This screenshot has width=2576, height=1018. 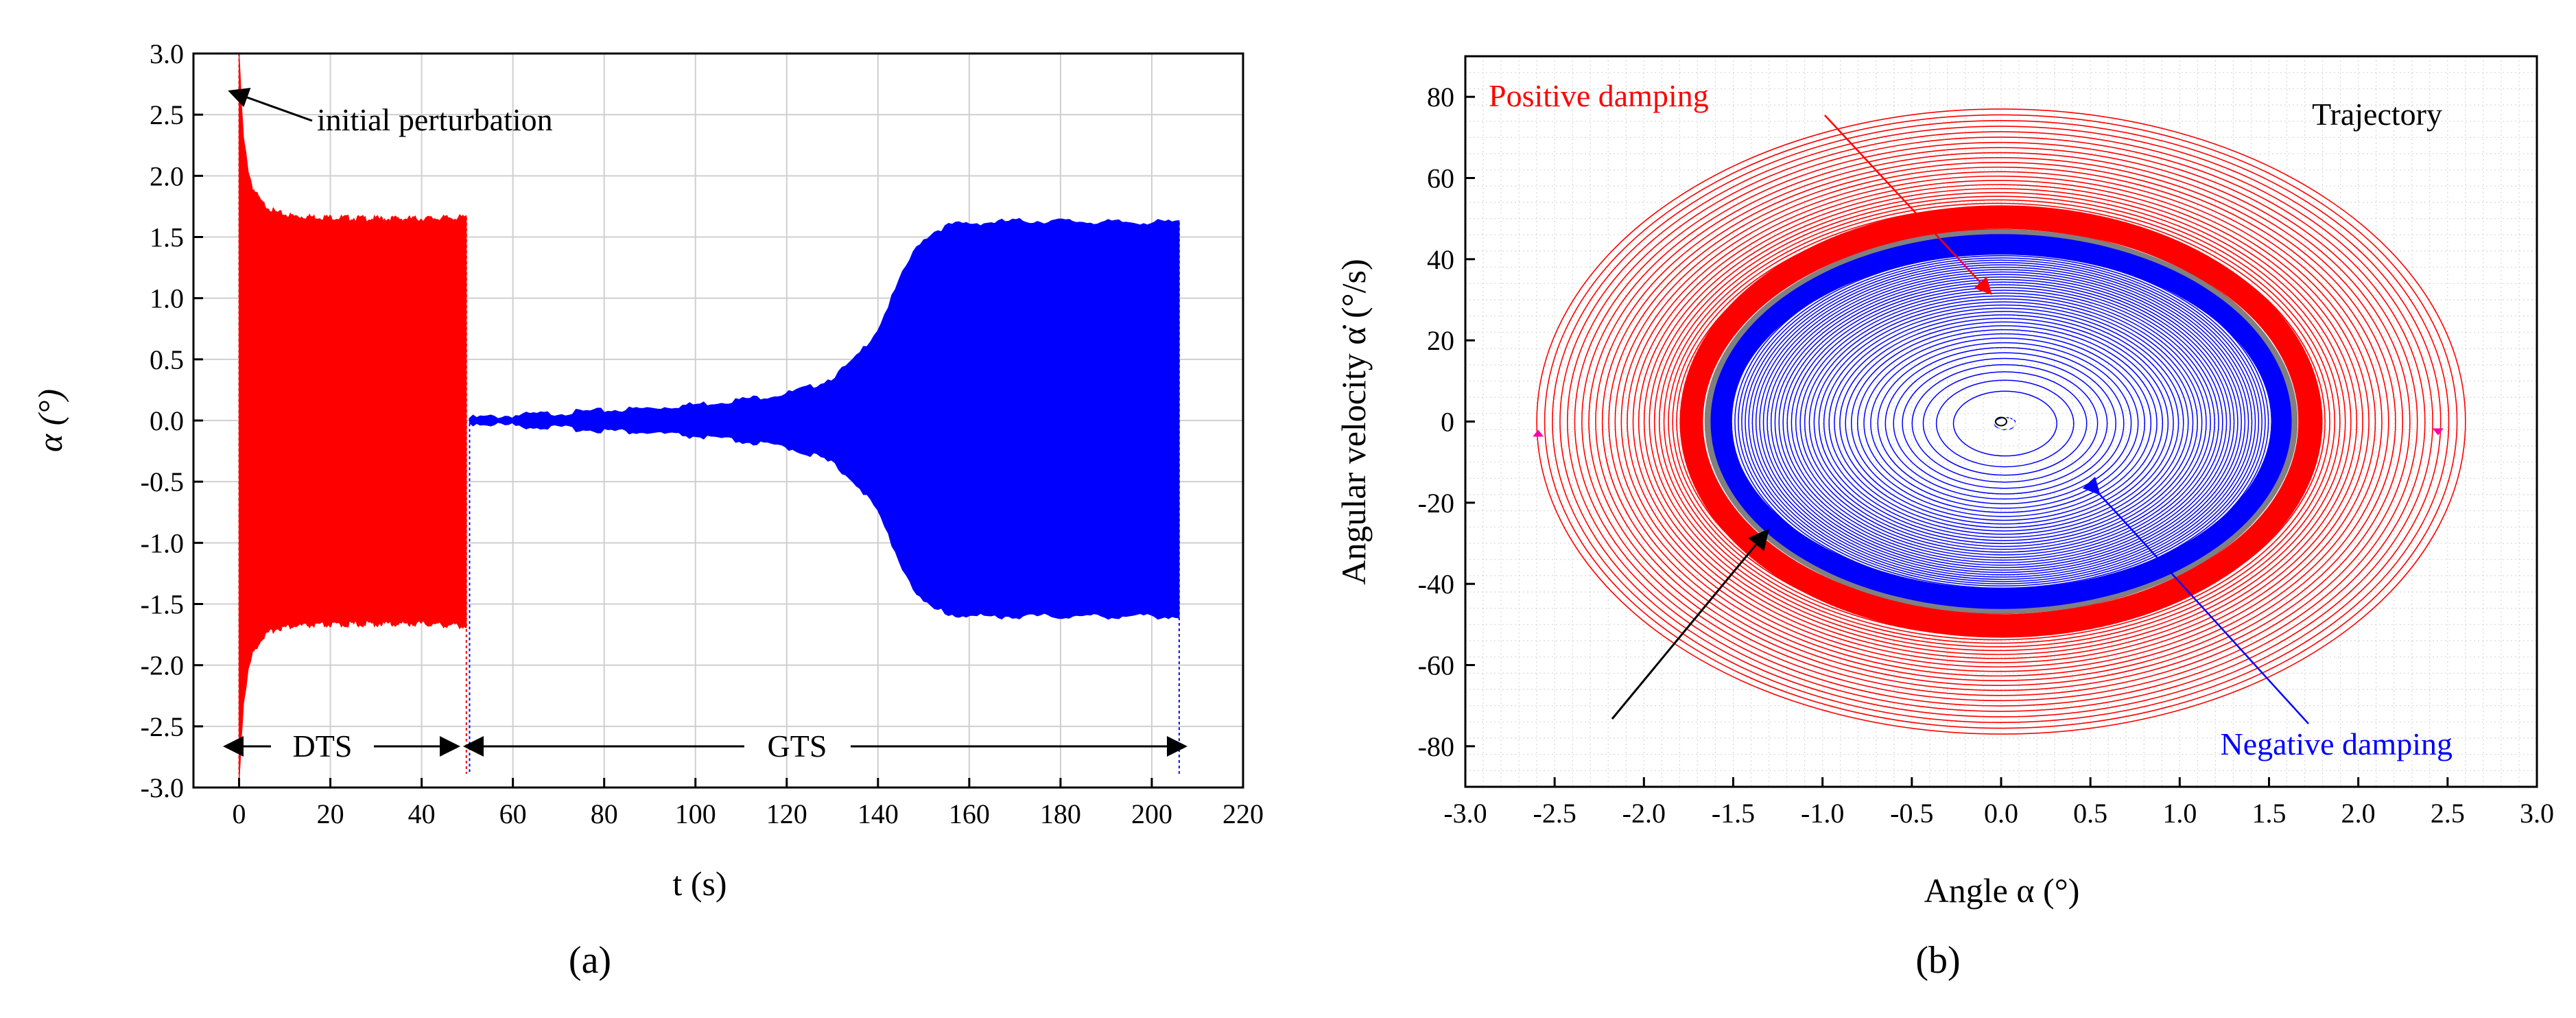 I want to click on panel-a-y-tick-label: -1.5, so click(x=162, y=604).